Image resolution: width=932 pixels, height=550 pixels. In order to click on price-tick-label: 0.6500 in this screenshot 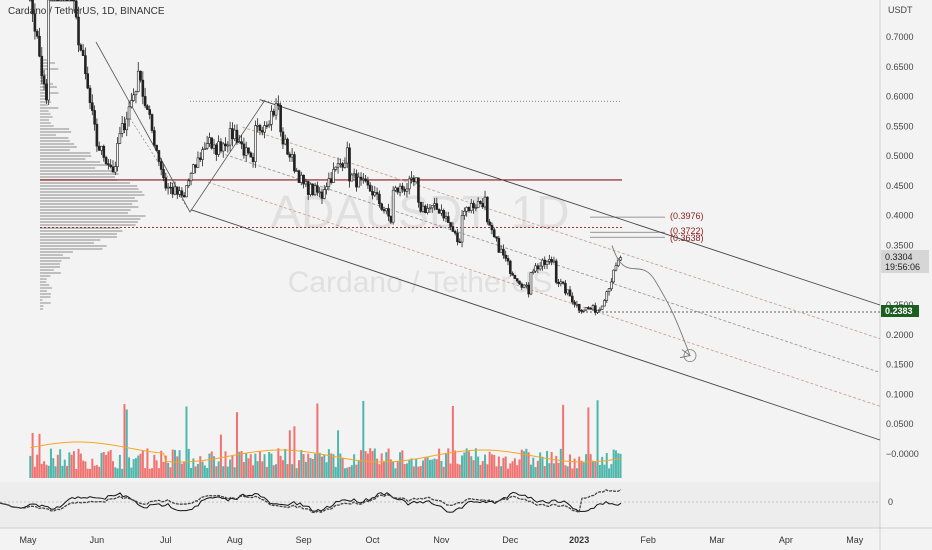, I will do `click(900, 67)`.